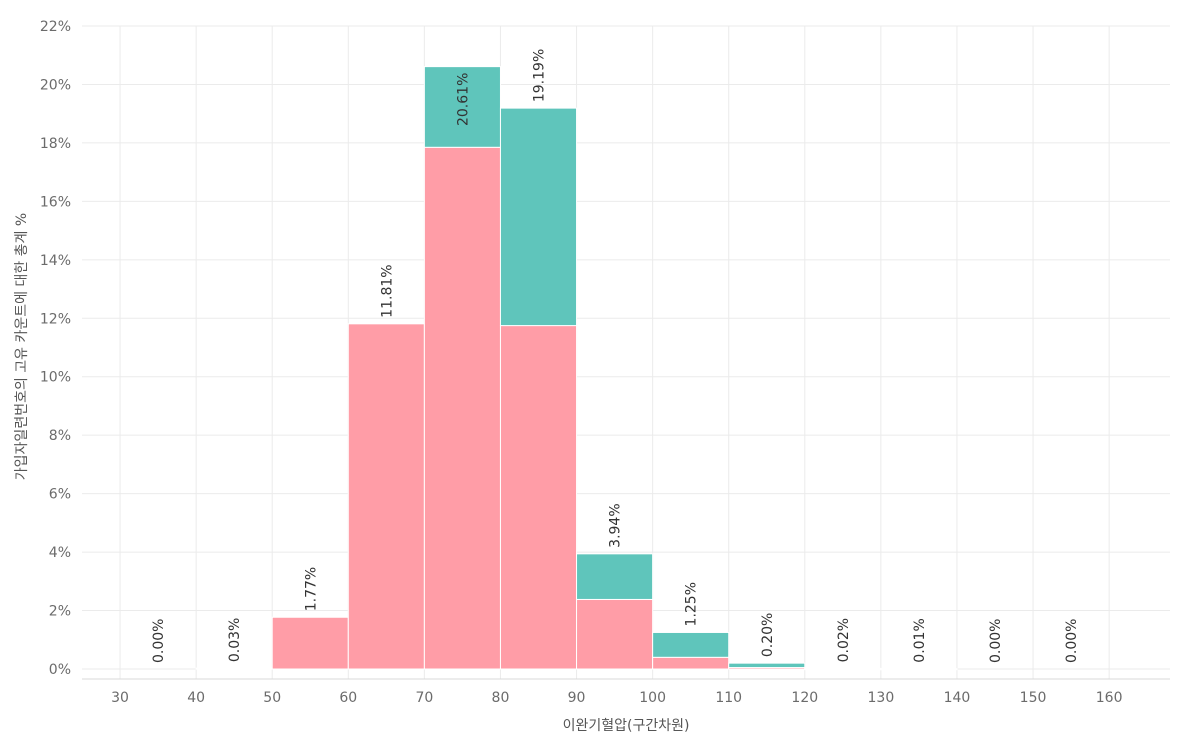 This screenshot has height=744, width=1204. Describe the element at coordinates (652, 698) in the screenshot. I see `x-tick-label: 100` at that location.